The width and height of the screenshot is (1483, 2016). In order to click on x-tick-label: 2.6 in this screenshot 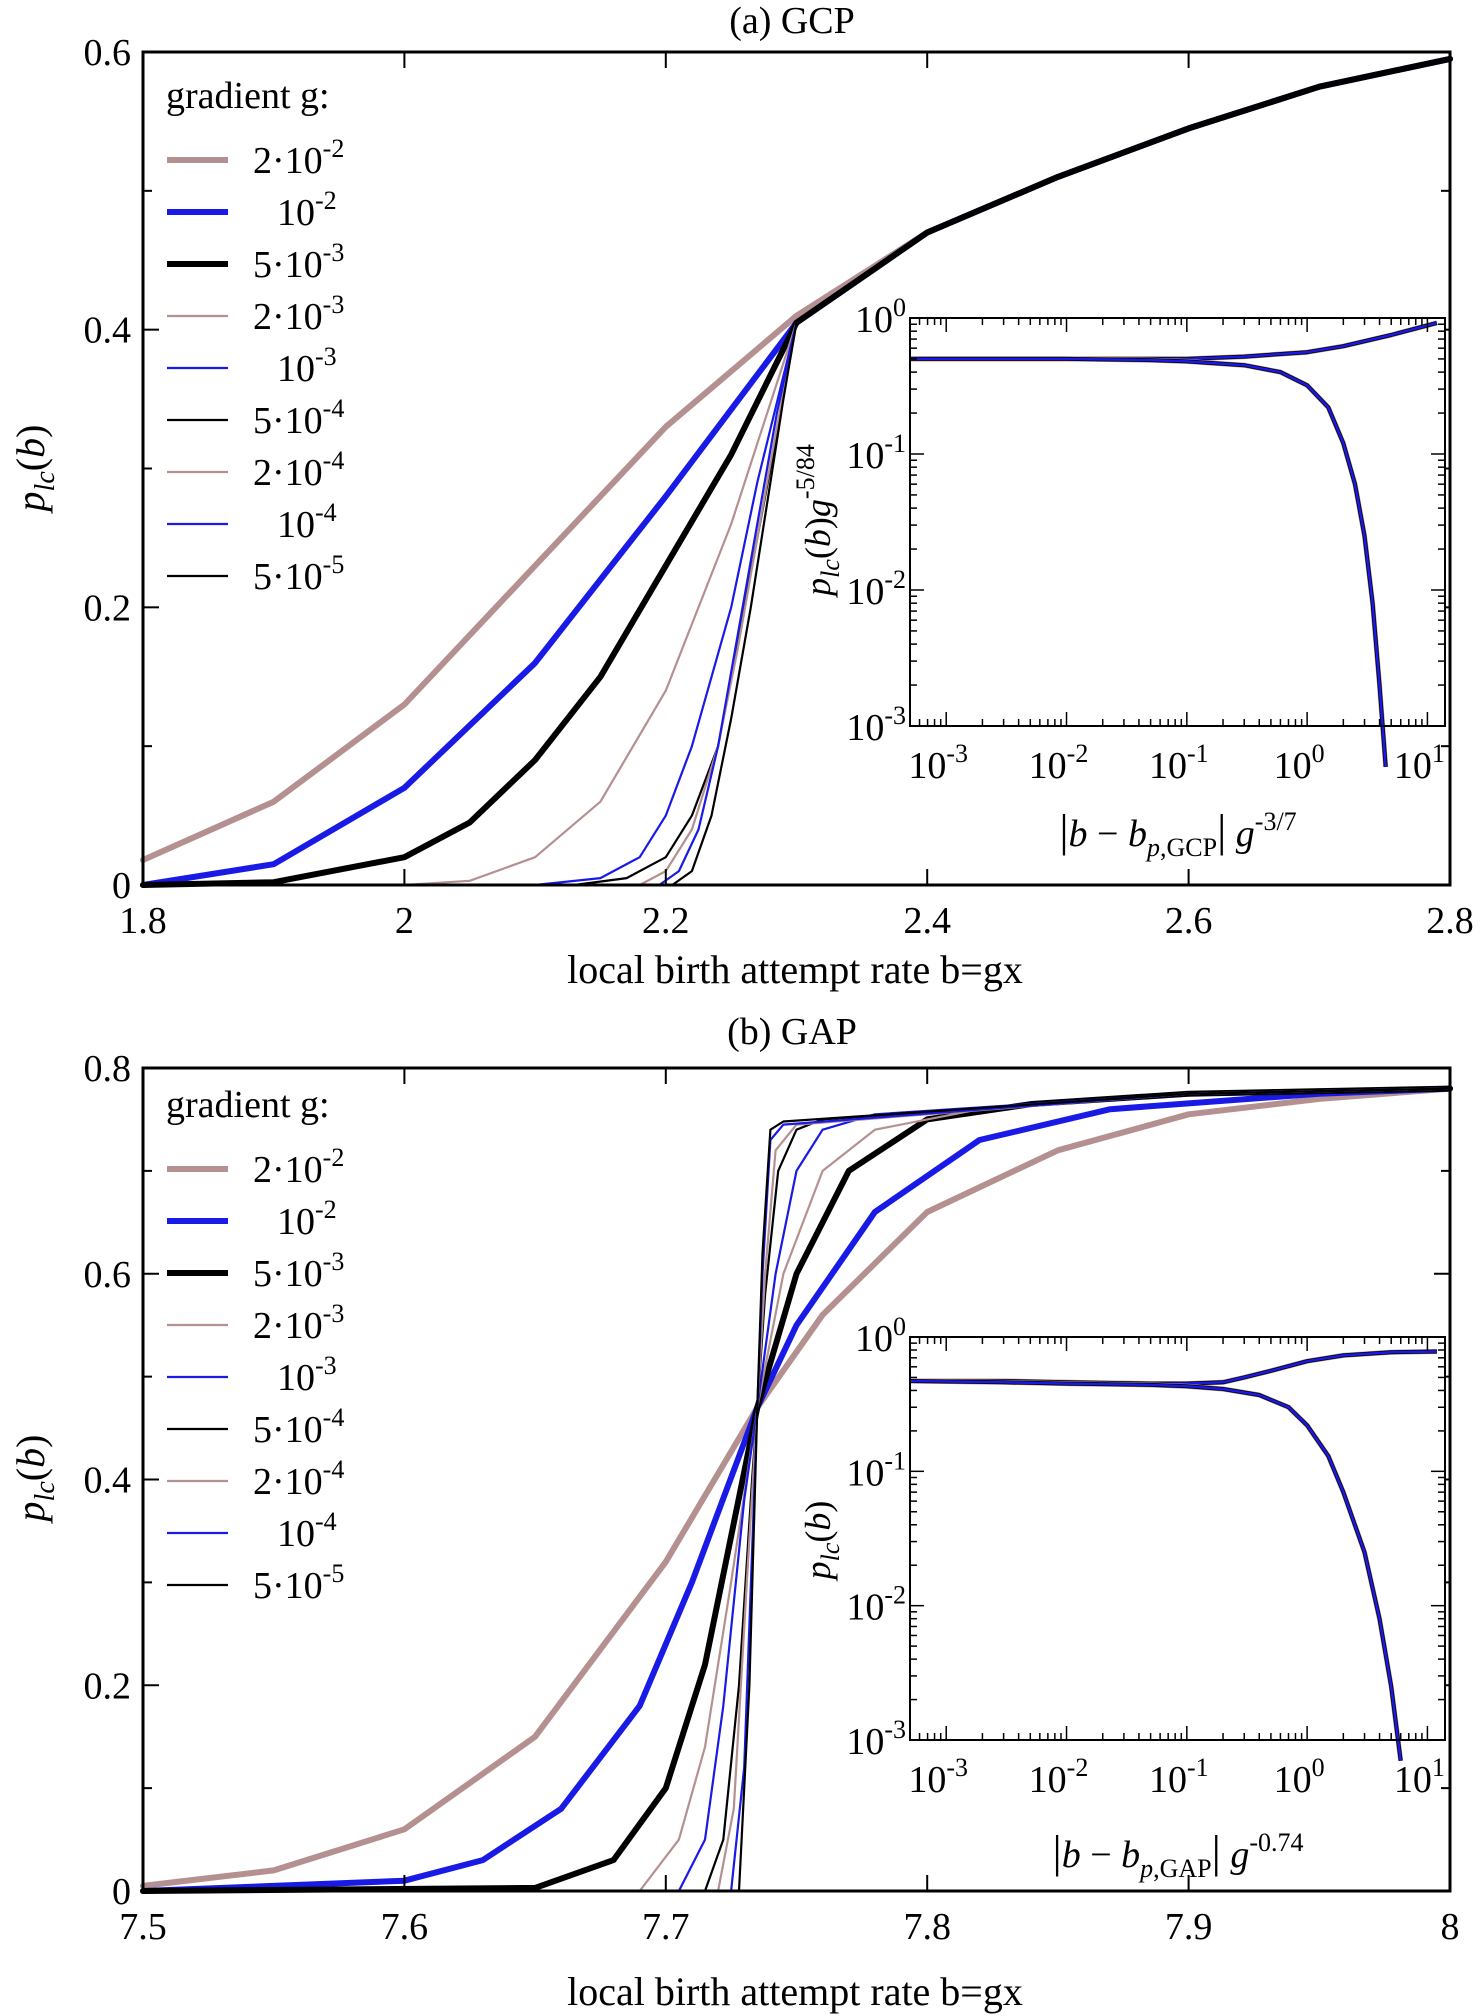, I will do `click(1189, 921)`.